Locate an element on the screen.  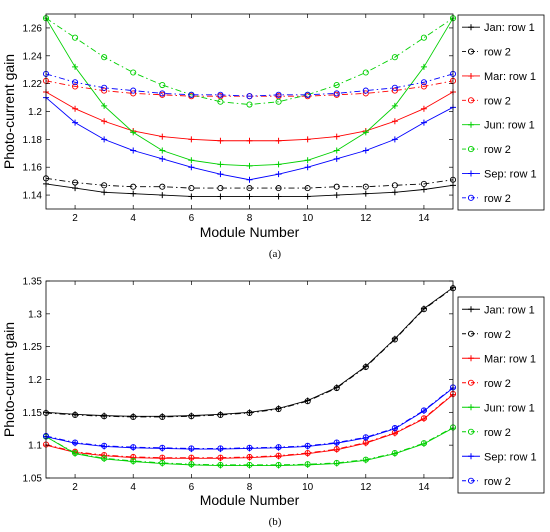
legend-box is located at coordinates (501, 112).